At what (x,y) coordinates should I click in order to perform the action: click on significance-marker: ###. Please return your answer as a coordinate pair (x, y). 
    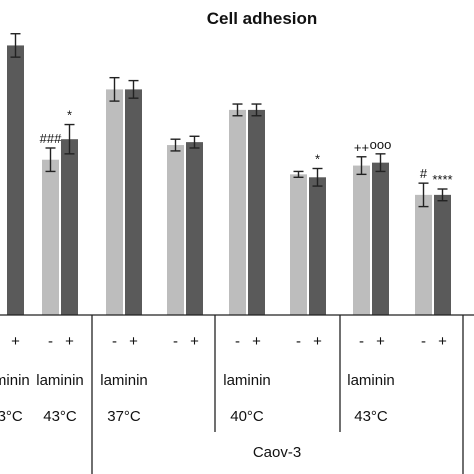
    Looking at the image, I should click on (51, 138).